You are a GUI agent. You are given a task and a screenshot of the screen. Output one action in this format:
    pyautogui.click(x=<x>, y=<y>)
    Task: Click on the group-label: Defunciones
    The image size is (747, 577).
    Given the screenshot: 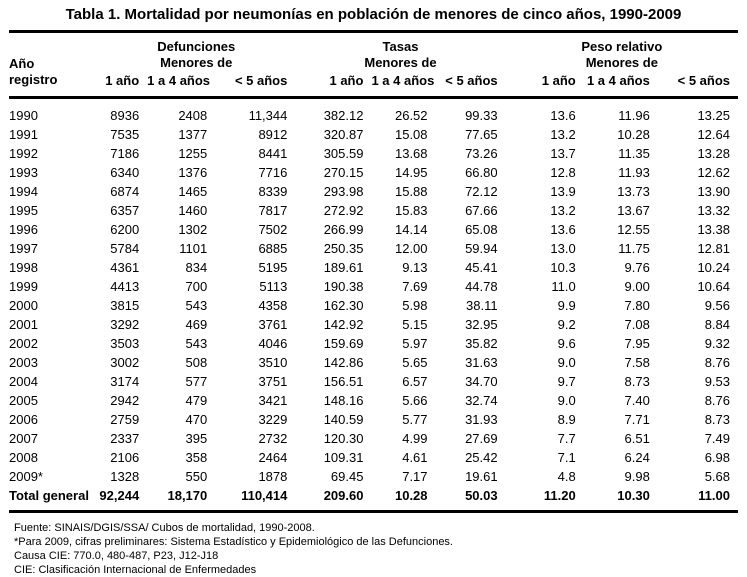 What is the action you would take?
    pyautogui.click(x=196, y=46)
    